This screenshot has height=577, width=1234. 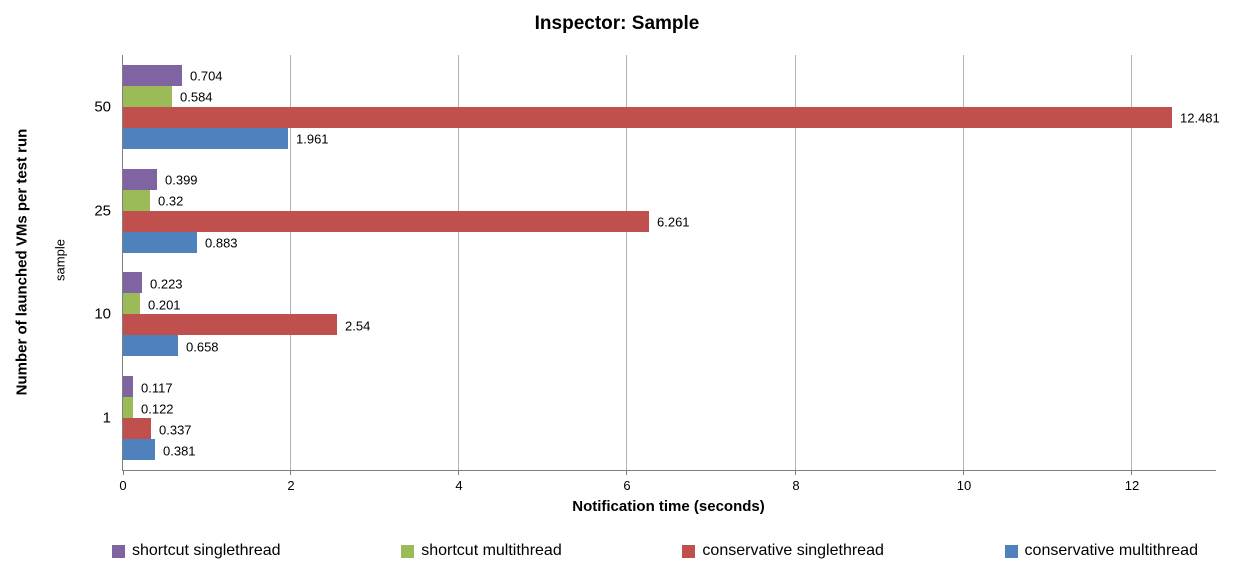 What do you see at coordinates (221, 243) in the screenshot?
I see `bar-value-label: 0.883` at bounding box center [221, 243].